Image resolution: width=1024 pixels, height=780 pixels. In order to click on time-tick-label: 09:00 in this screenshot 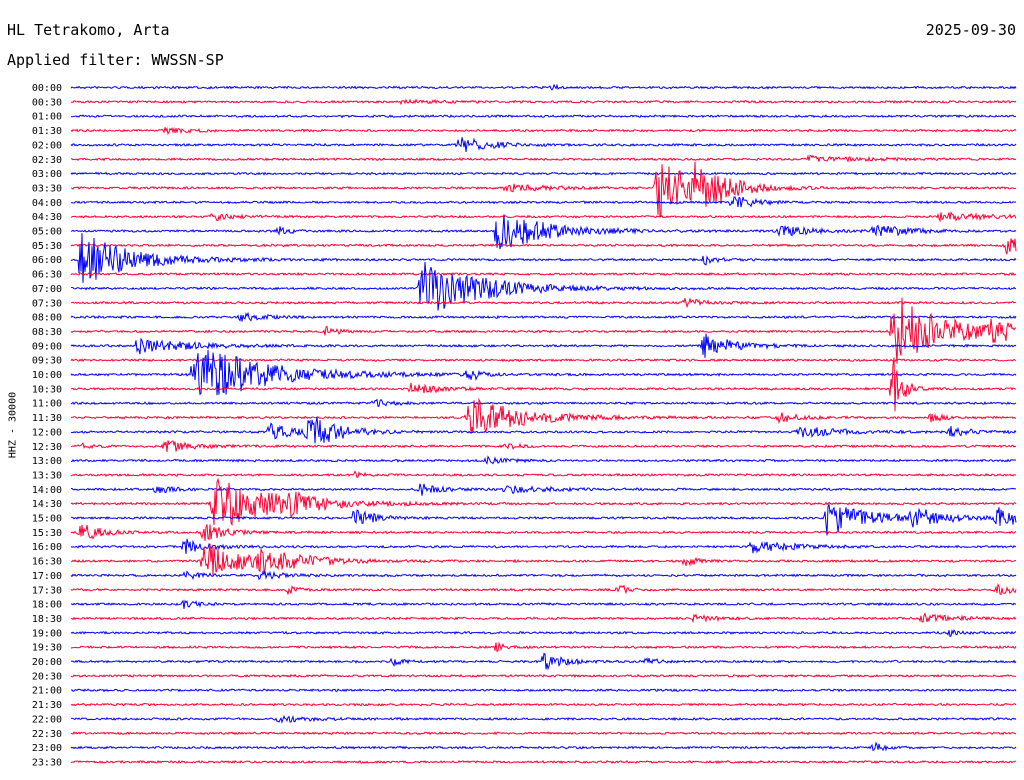, I will do `click(47, 346)`.